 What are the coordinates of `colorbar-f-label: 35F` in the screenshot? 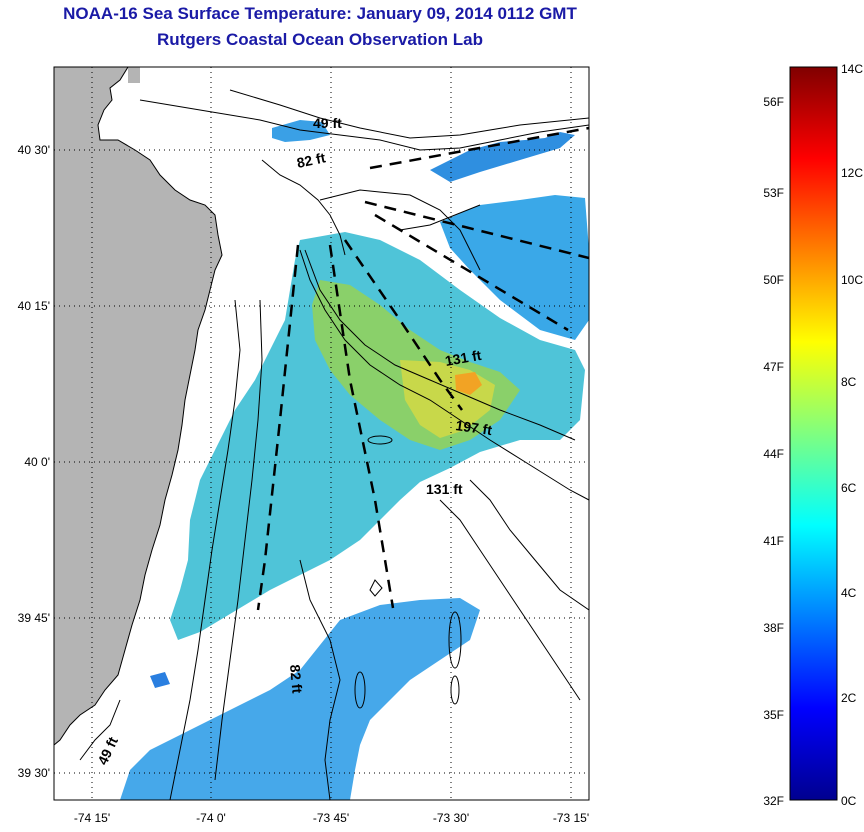 It's located at (773, 715).